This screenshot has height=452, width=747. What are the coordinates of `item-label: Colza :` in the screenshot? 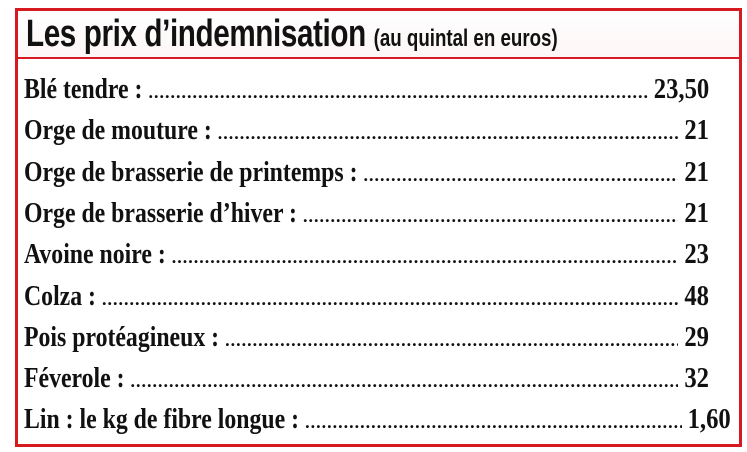 It's located at (60, 295).